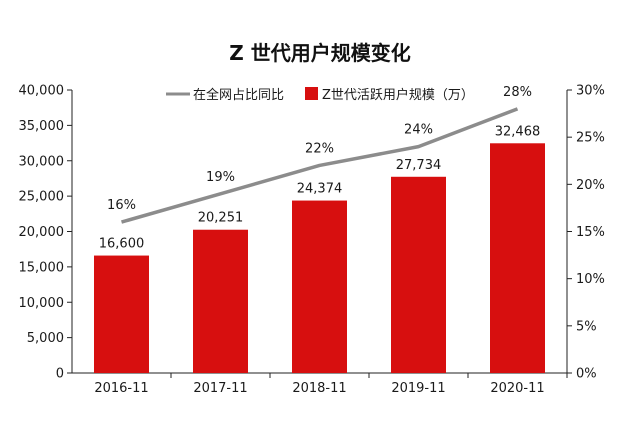 Image resolution: width=640 pixels, height=424 pixels. I want to click on left-tick-label: 25,000, so click(42, 197).